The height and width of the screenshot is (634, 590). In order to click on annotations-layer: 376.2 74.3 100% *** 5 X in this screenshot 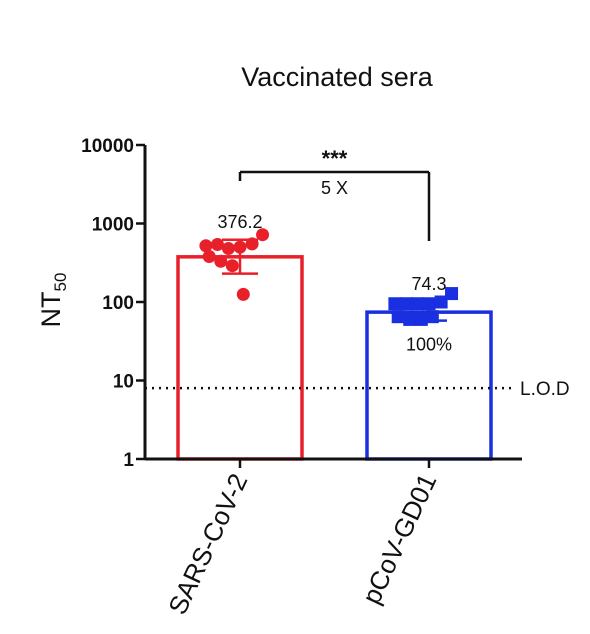, I will do `click(334, 250)`.